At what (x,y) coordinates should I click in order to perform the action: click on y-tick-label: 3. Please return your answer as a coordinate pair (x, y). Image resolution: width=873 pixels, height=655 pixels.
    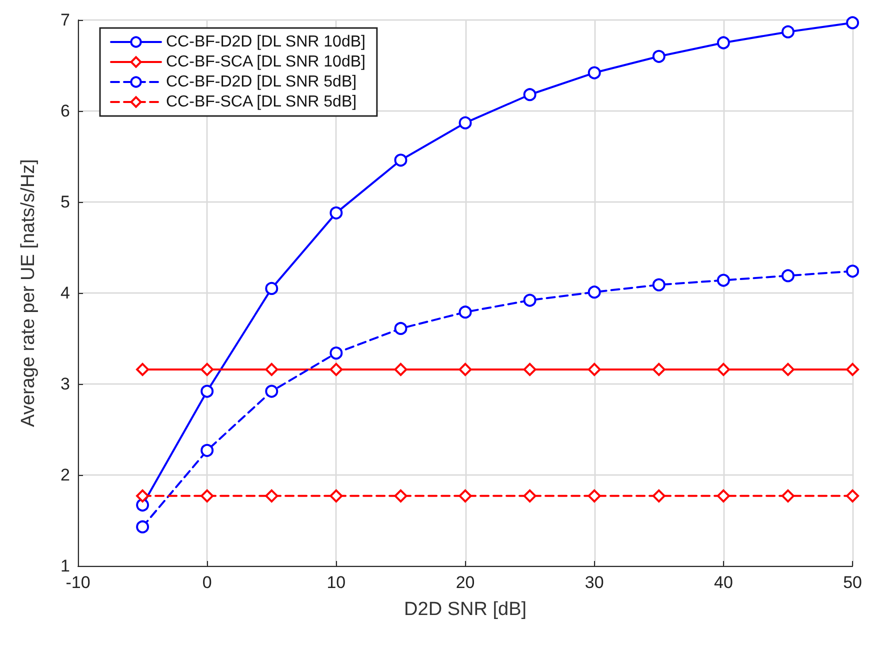
    Looking at the image, I should click on (65, 384).